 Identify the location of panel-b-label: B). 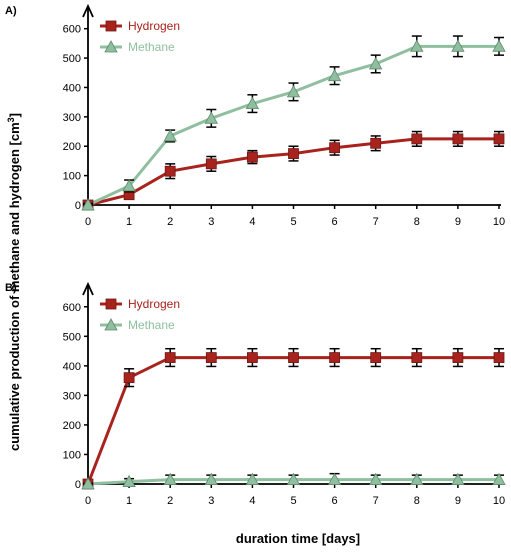
(11, 288).